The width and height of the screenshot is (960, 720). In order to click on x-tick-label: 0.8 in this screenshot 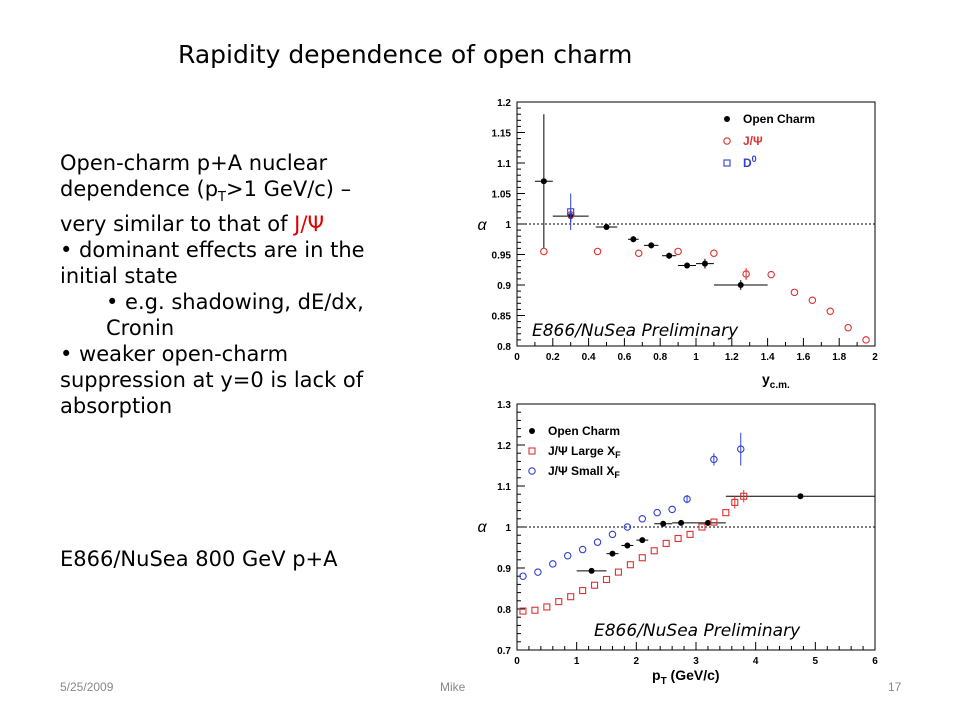, I will do `click(660, 357)`.